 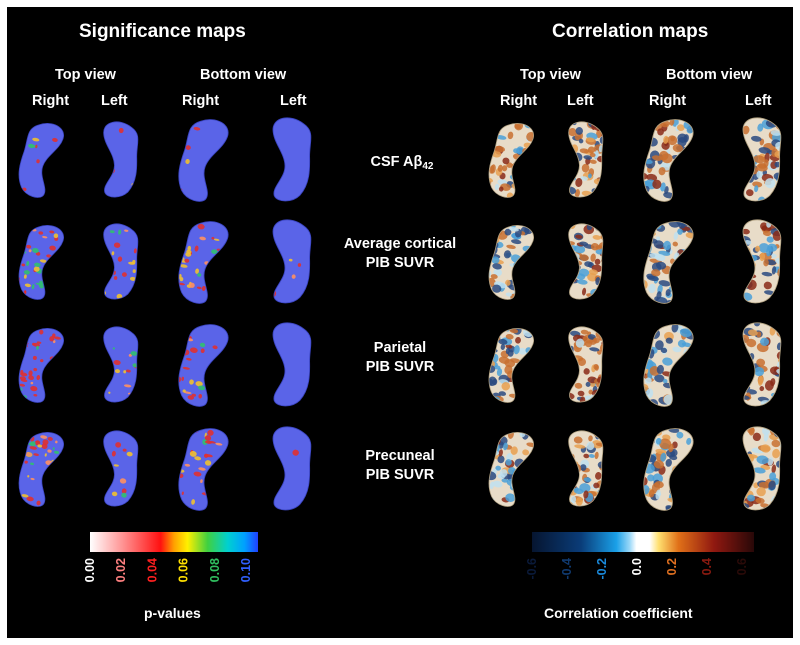 I want to click on hippocampus-corr-row1-col2, so click(x=584, y=160).